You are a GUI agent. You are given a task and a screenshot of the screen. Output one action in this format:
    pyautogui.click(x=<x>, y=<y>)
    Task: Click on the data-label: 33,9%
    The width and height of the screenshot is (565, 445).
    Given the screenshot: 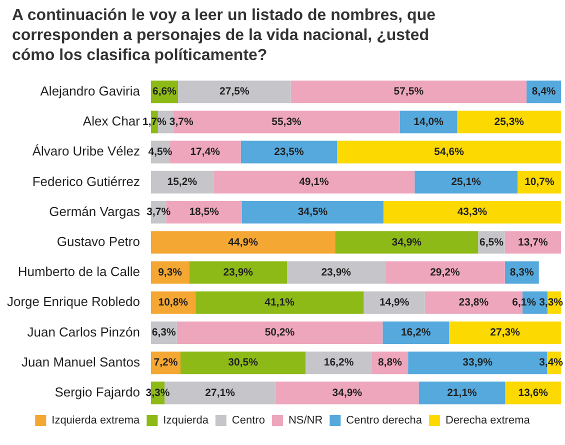 What is the action you would take?
    pyautogui.click(x=478, y=362)
    